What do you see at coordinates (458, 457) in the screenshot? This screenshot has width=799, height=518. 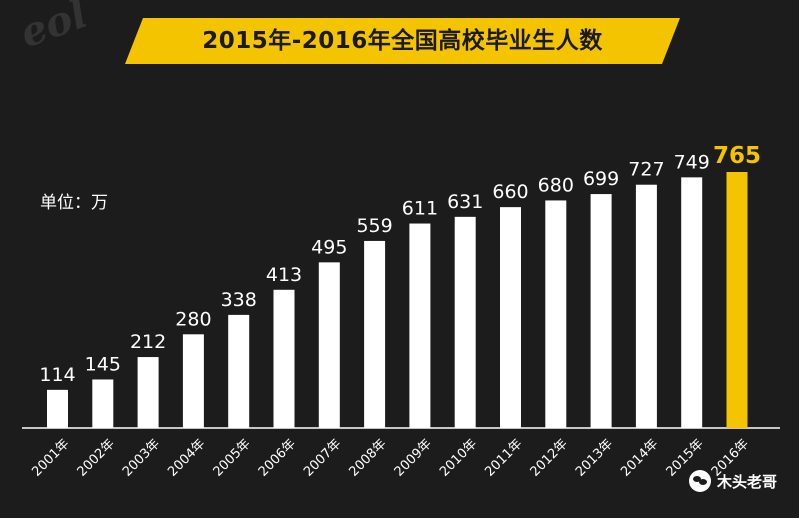 I see `x-tick-label-2010年: 2010年` at bounding box center [458, 457].